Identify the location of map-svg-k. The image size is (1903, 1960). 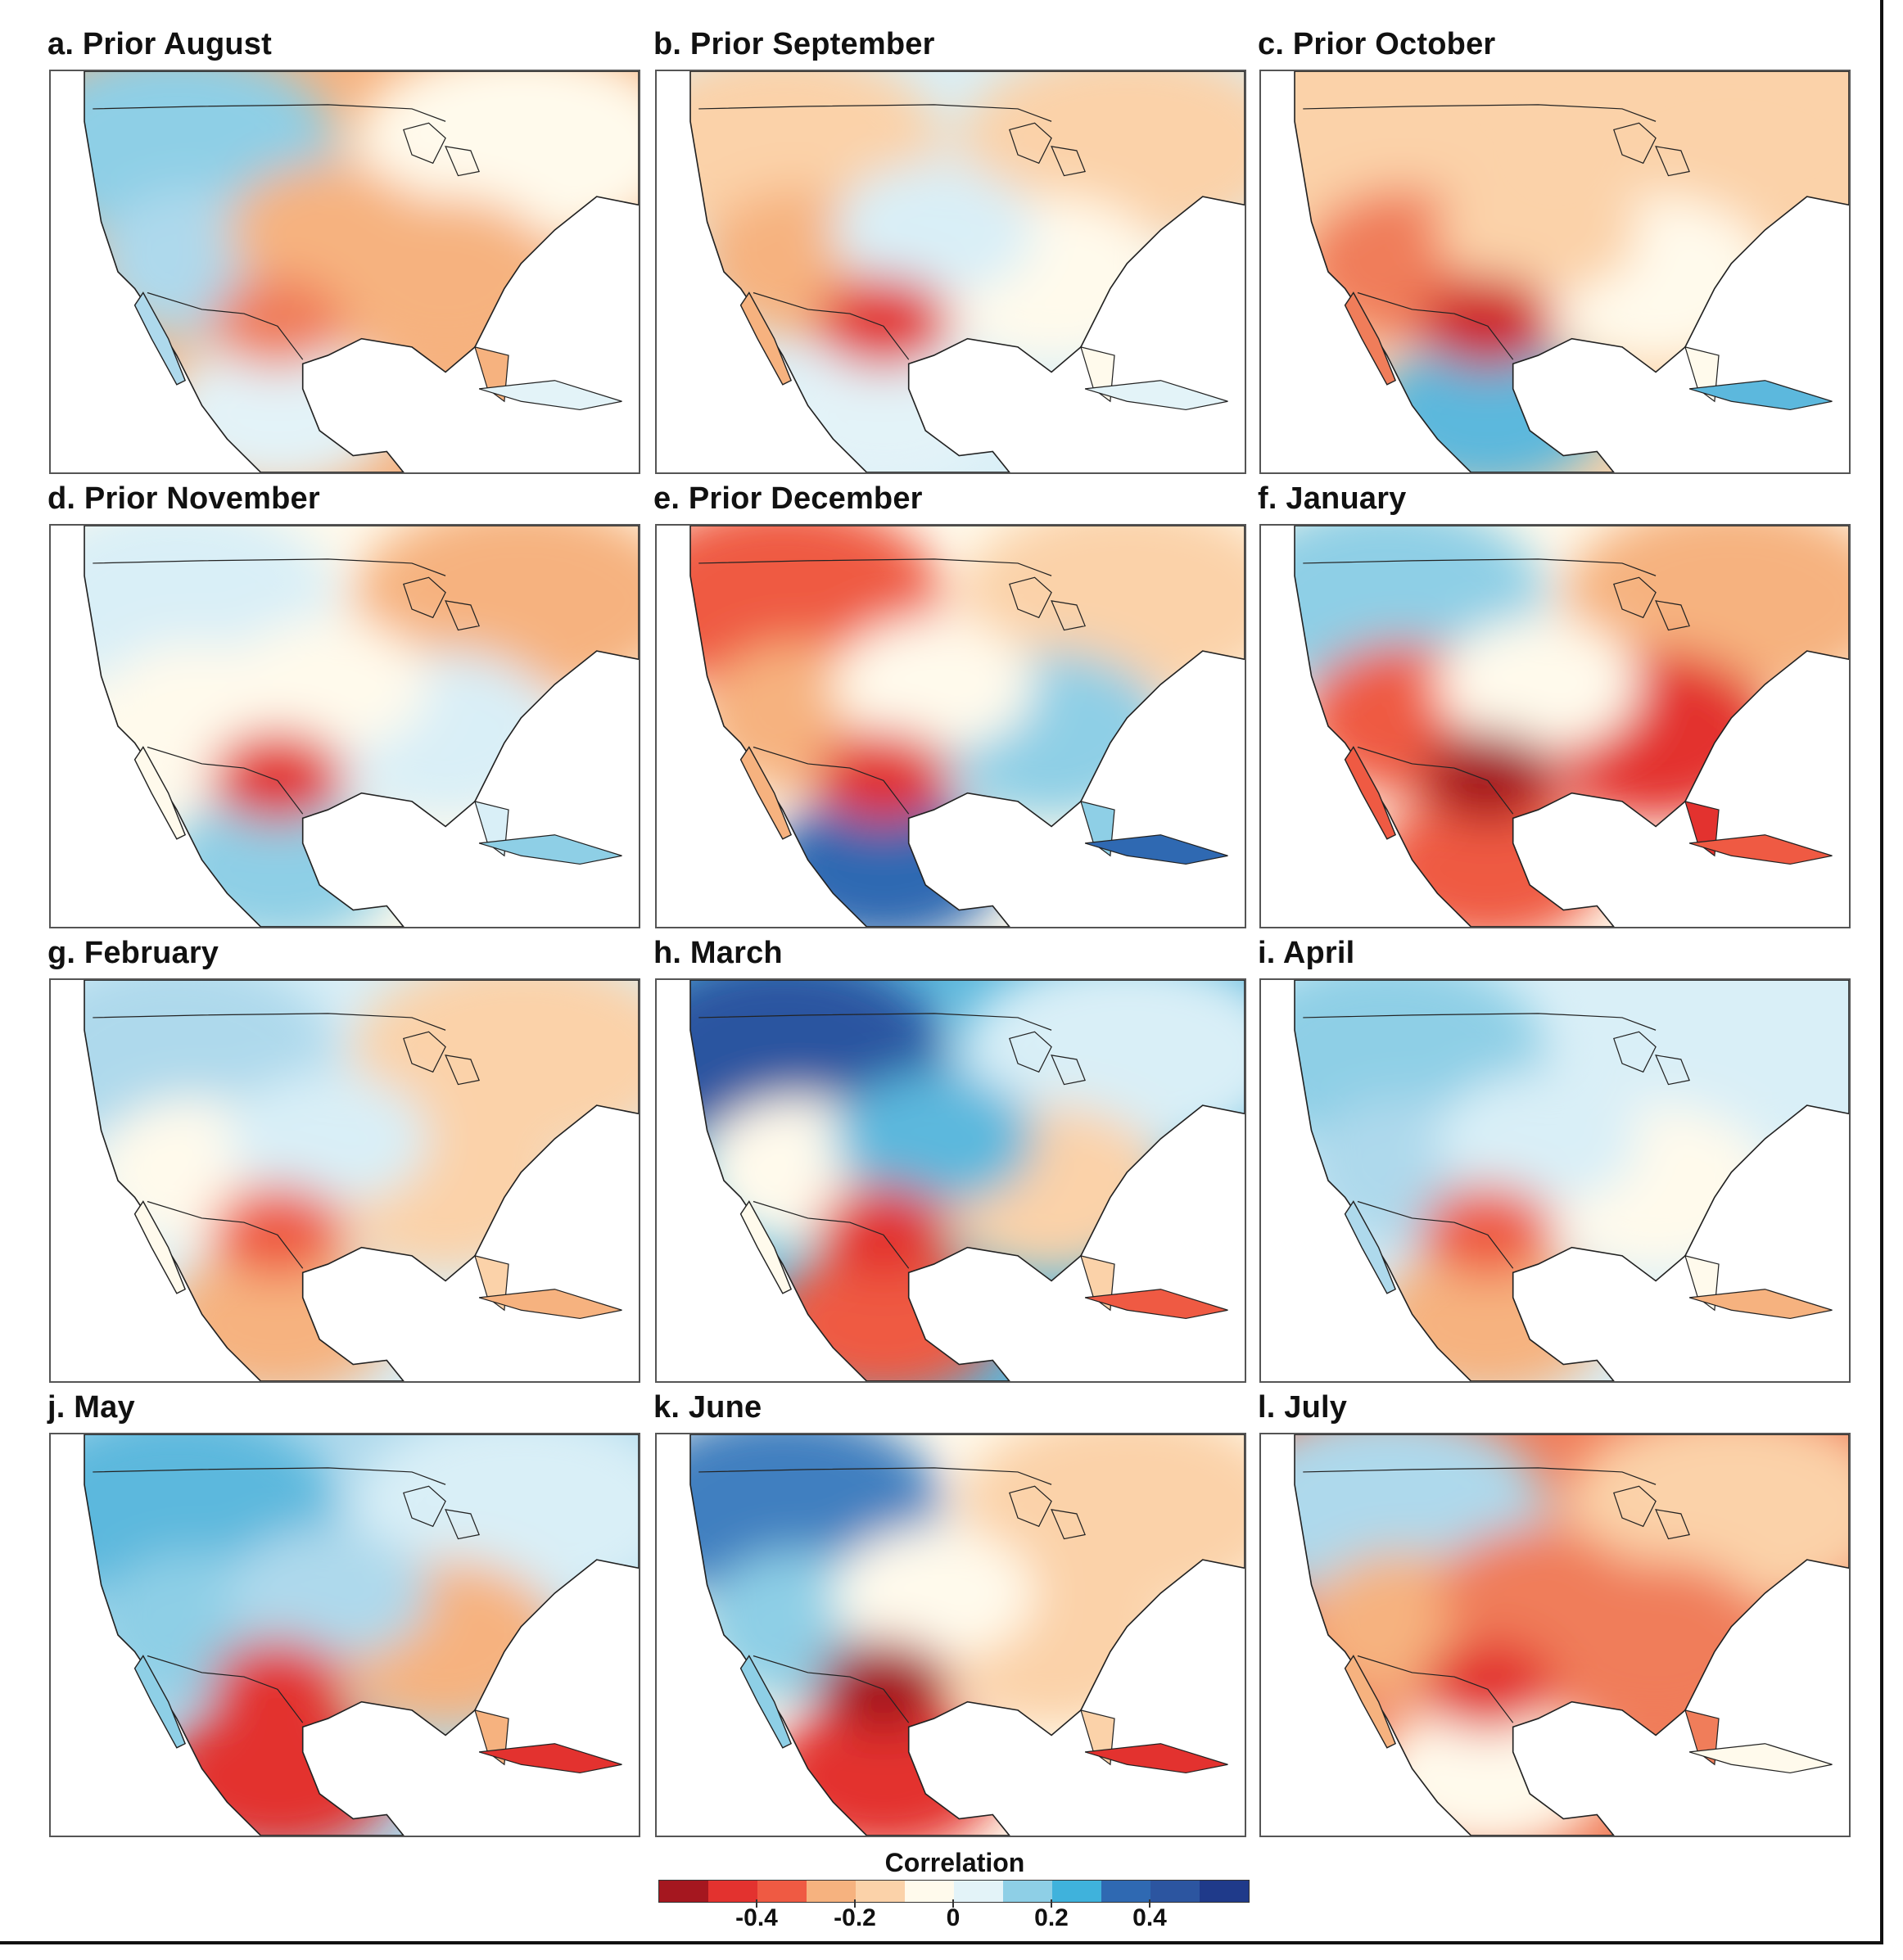
(967, 1635).